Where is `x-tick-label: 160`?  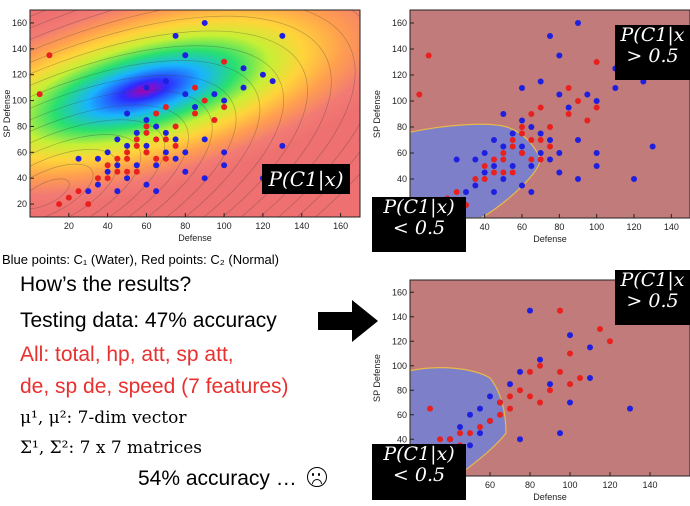
x-tick-label: 160 is located at coordinates (340, 226).